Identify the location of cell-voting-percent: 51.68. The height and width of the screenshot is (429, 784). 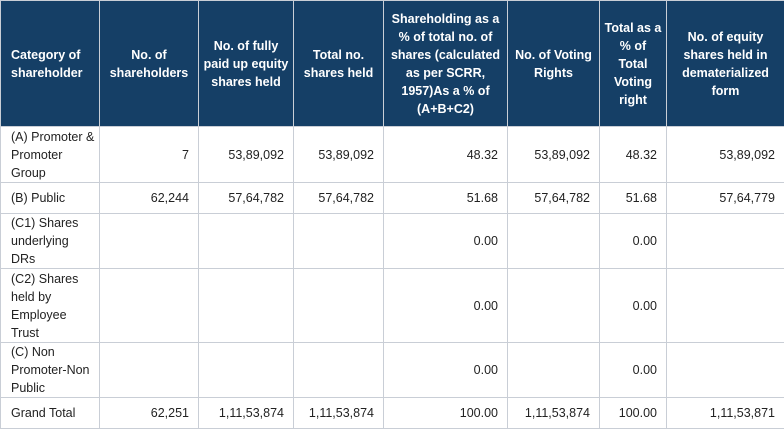
(633, 198).